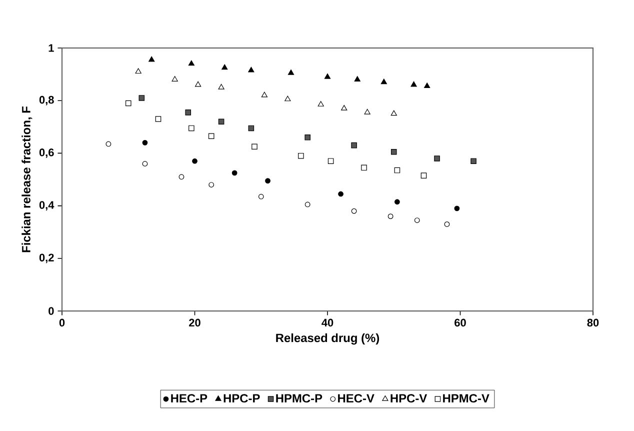 Image resolution: width=634 pixels, height=431 pixels. I want to click on y-axis-title: Fickian release fraction, F, so click(27, 179).